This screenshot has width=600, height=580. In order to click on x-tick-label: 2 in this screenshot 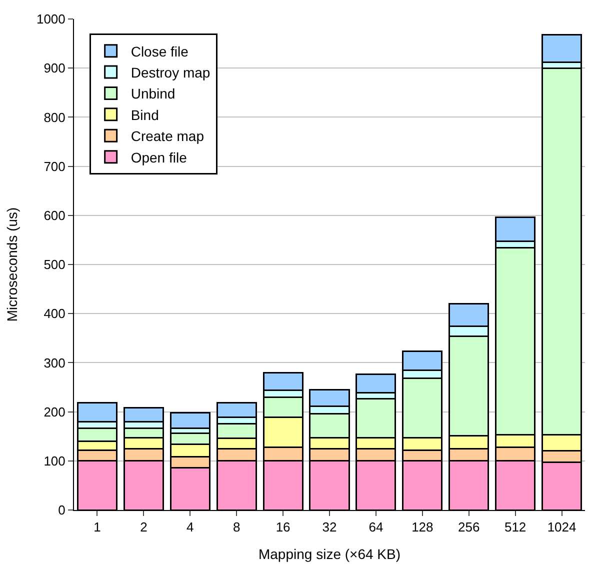, I will do `click(144, 527)`.